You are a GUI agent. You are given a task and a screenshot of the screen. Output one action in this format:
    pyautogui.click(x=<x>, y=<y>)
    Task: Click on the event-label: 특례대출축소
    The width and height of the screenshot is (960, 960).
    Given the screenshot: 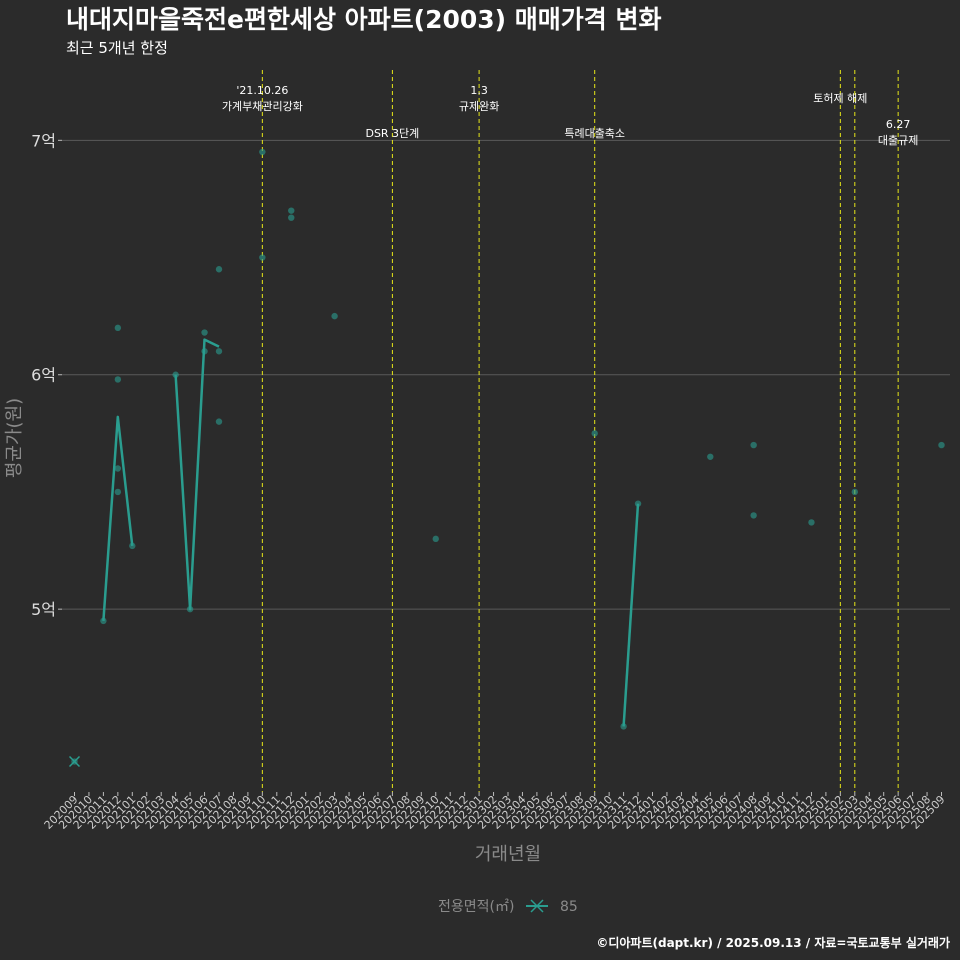 What is the action you would take?
    pyautogui.click(x=594, y=133)
    